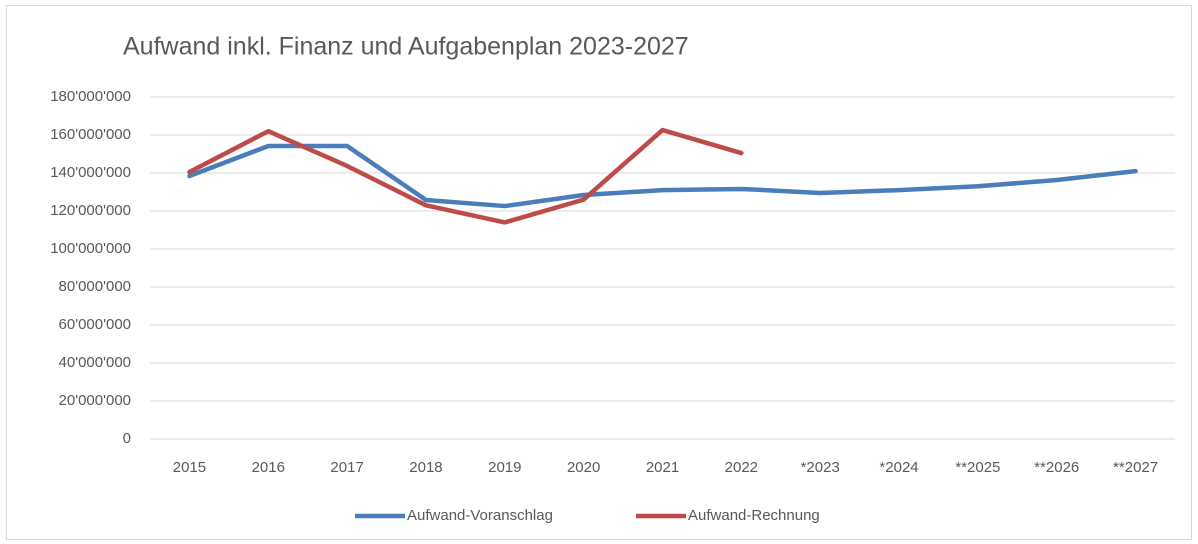 This screenshot has height=544, width=1198. What do you see at coordinates (95, 324) in the screenshot?
I see `y-tick-label: 60'000'000` at bounding box center [95, 324].